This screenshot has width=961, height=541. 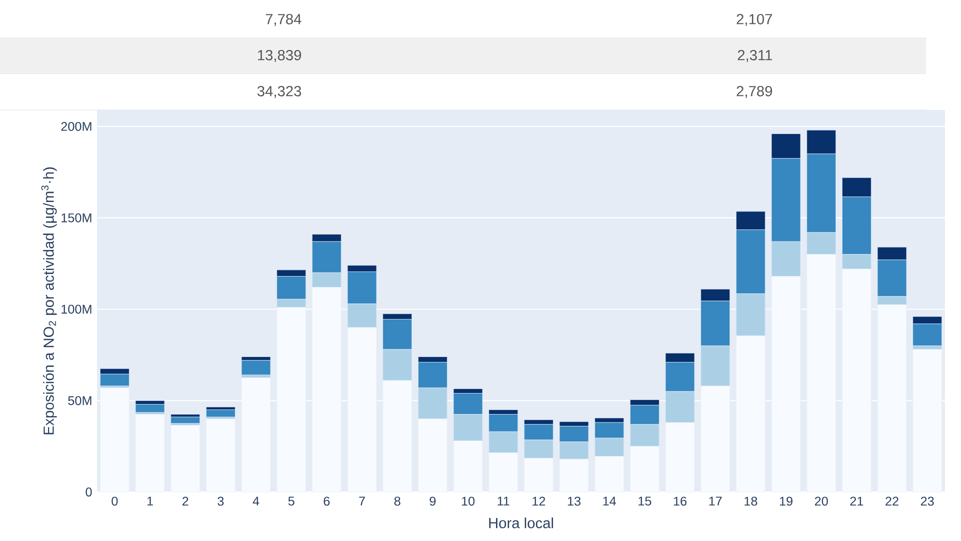 What do you see at coordinates (397, 501) in the screenshot?
I see `x-tick-label: 8` at bounding box center [397, 501].